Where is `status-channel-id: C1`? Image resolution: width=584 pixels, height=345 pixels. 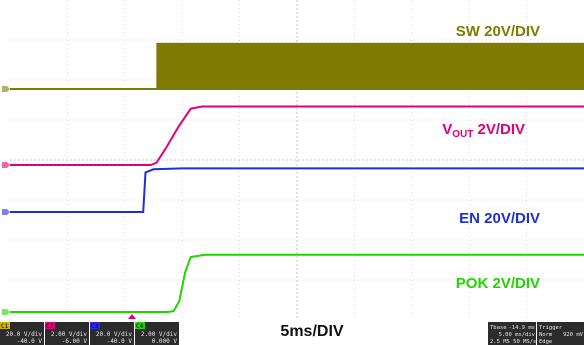 status-channel-id: C1 is located at coordinates (5, 326).